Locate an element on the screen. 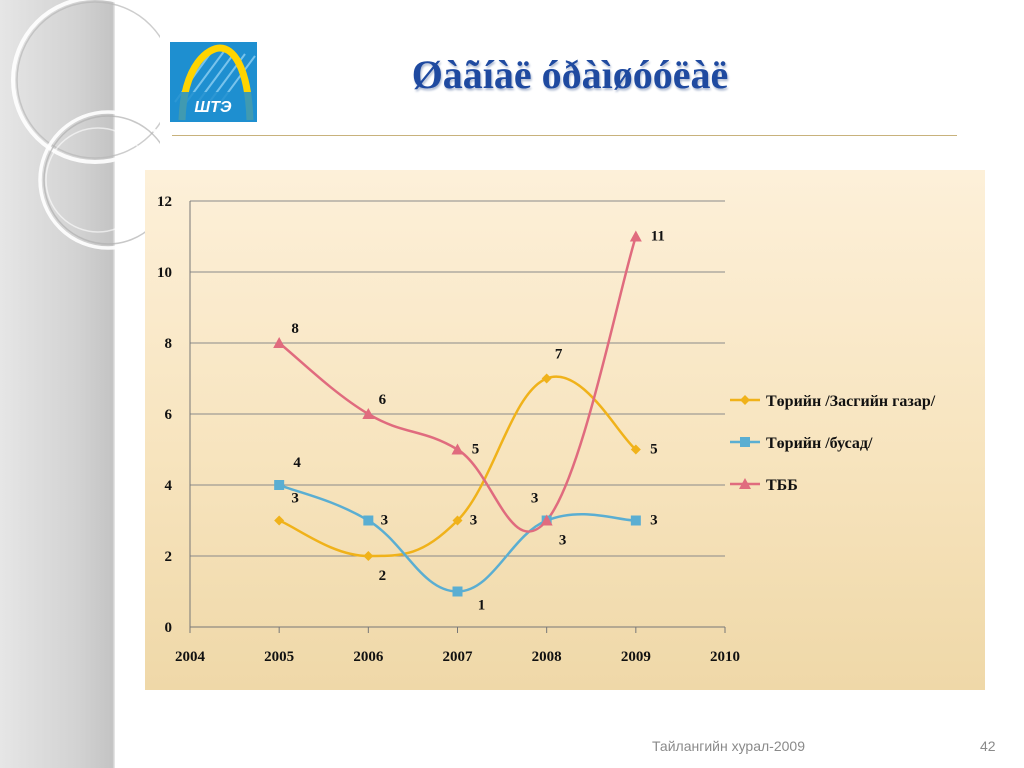 Image resolution: width=1024 pixels, height=768 pixels. series-1-point-2008 is located at coordinates (546, 378).